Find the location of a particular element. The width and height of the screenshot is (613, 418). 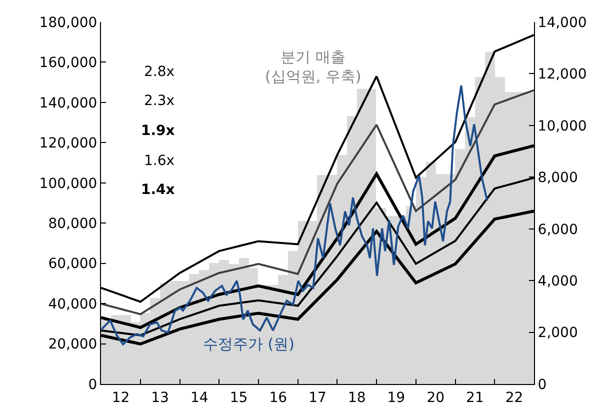

y2-tick-label: 2,000 is located at coordinates (558, 333).